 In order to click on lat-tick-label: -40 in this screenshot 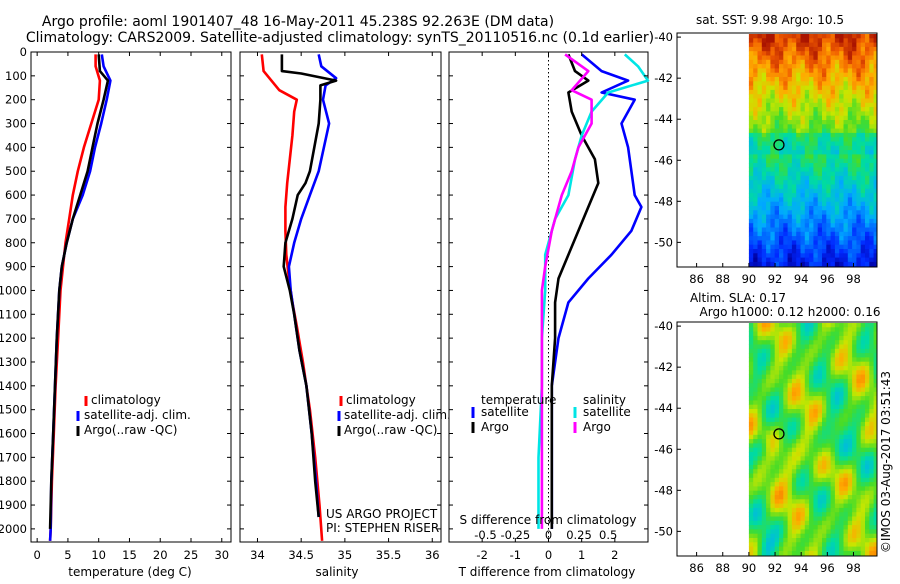, I will do `click(663, 37)`.